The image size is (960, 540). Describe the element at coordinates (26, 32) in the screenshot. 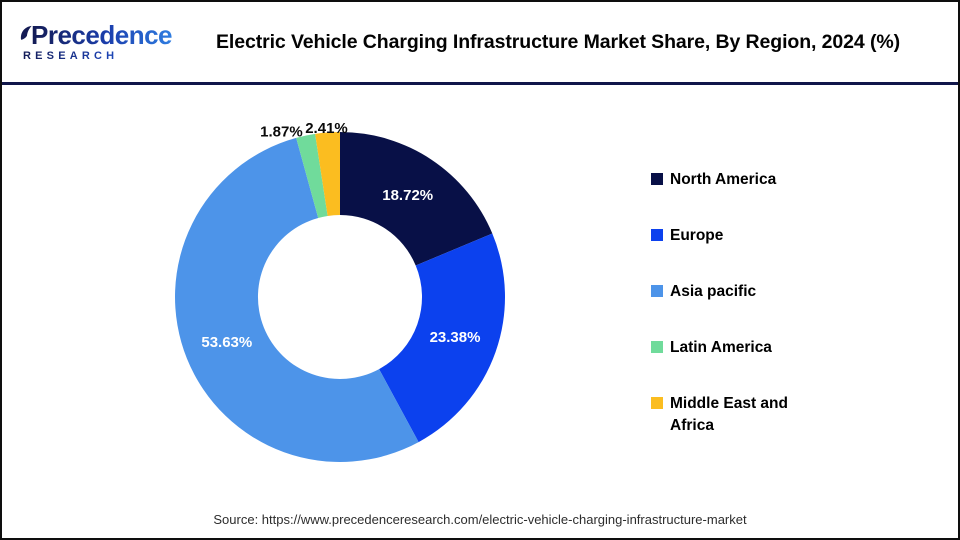

I see `precedence-leaf-icon` at that location.